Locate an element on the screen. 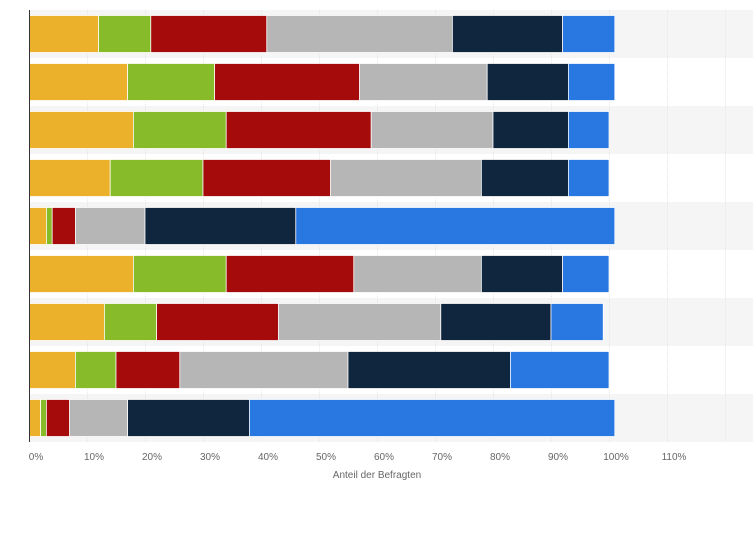 The width and height of the screenshot is (754, 560). x-tick-label: 50% is located at coordinates (326, 457).